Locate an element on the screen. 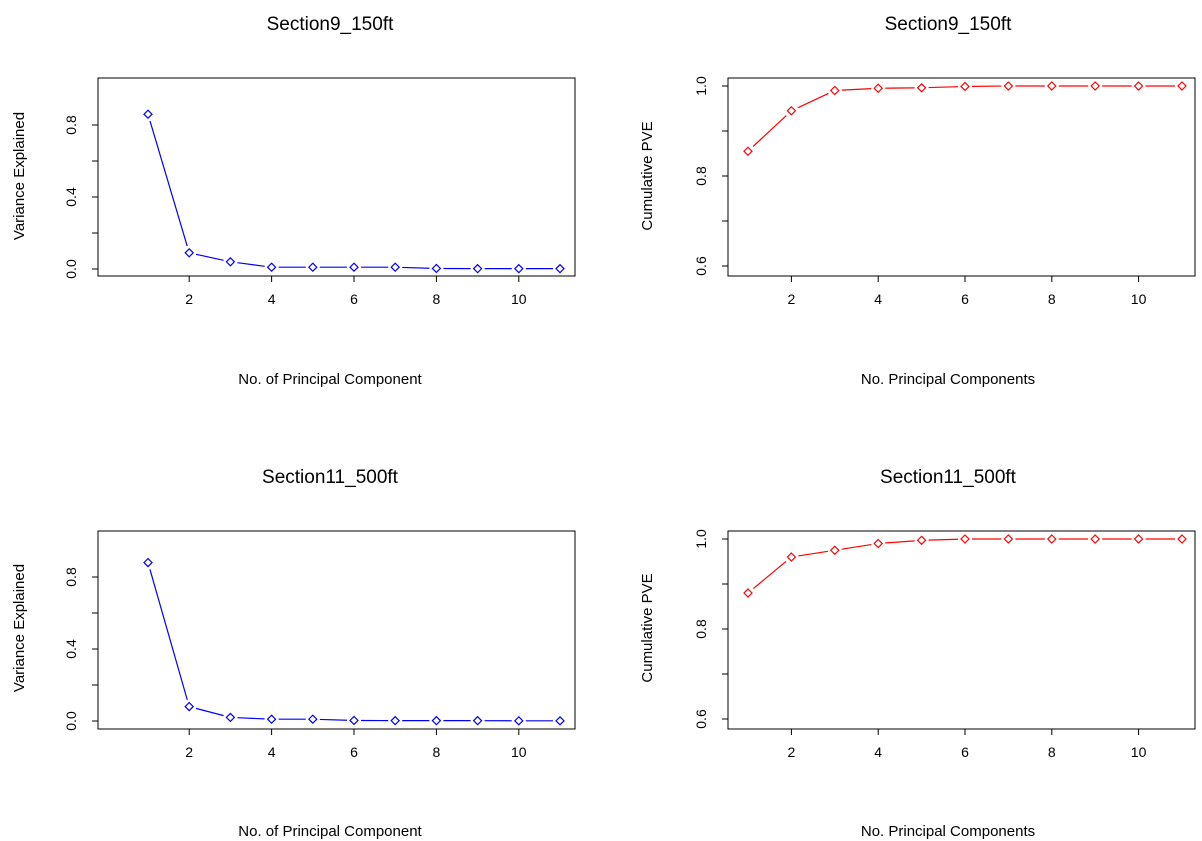 This screenshot has width=1202, height=841. y-tick-label: 0.8 is located at coordinates (701, 629).